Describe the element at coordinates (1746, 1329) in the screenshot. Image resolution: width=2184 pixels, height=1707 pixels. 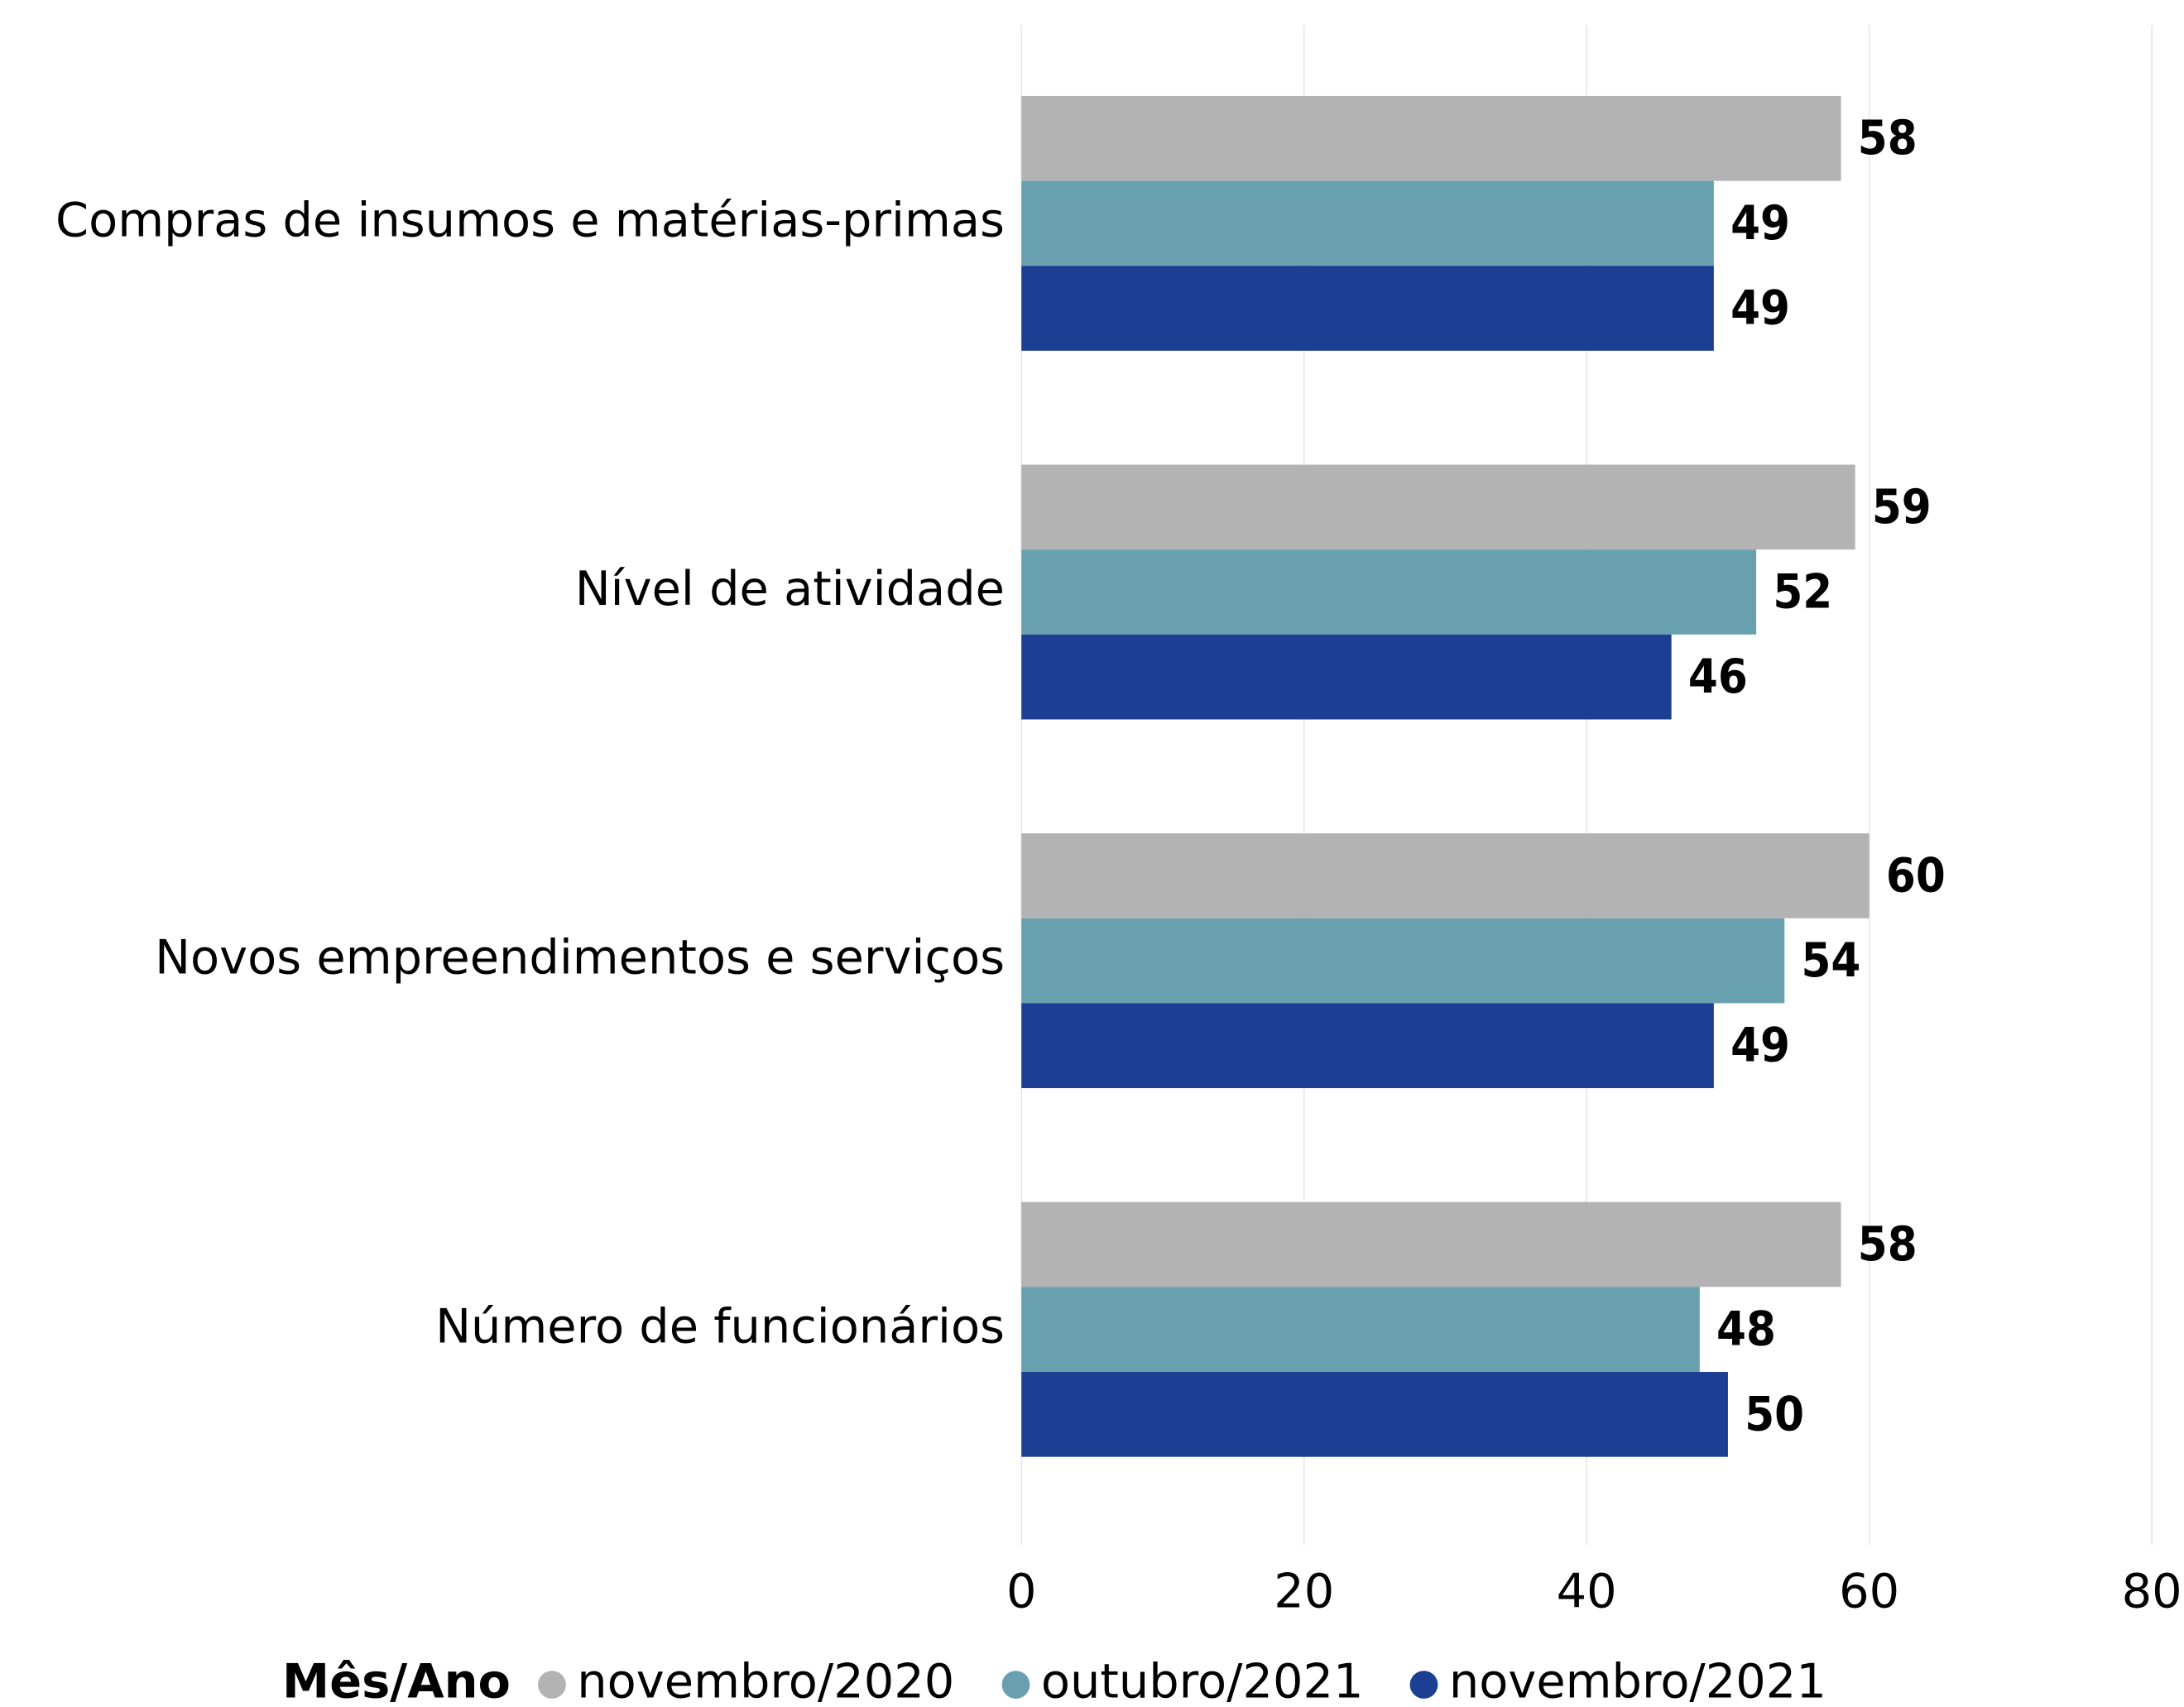
I see `value-label: 48` at that location.